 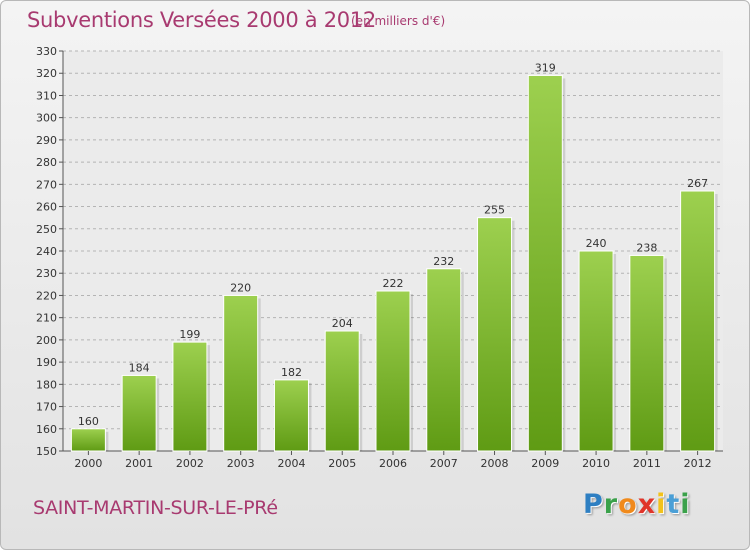 What do you see at coordinates (698, 463) in the screenshot?
I see `x-tick-label: 2012` at bounding box center [698, 463].